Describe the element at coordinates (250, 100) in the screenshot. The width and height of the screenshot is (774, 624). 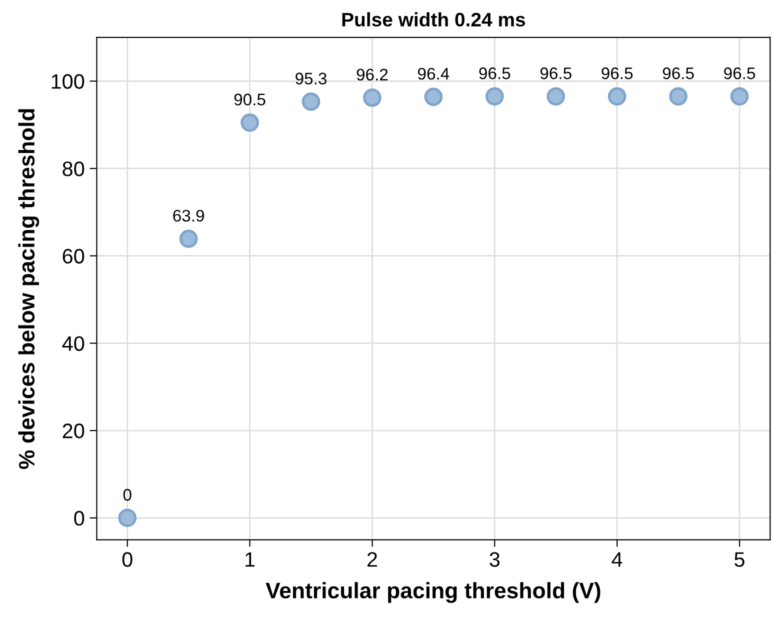
I see `data-label: 90.5` at that location.